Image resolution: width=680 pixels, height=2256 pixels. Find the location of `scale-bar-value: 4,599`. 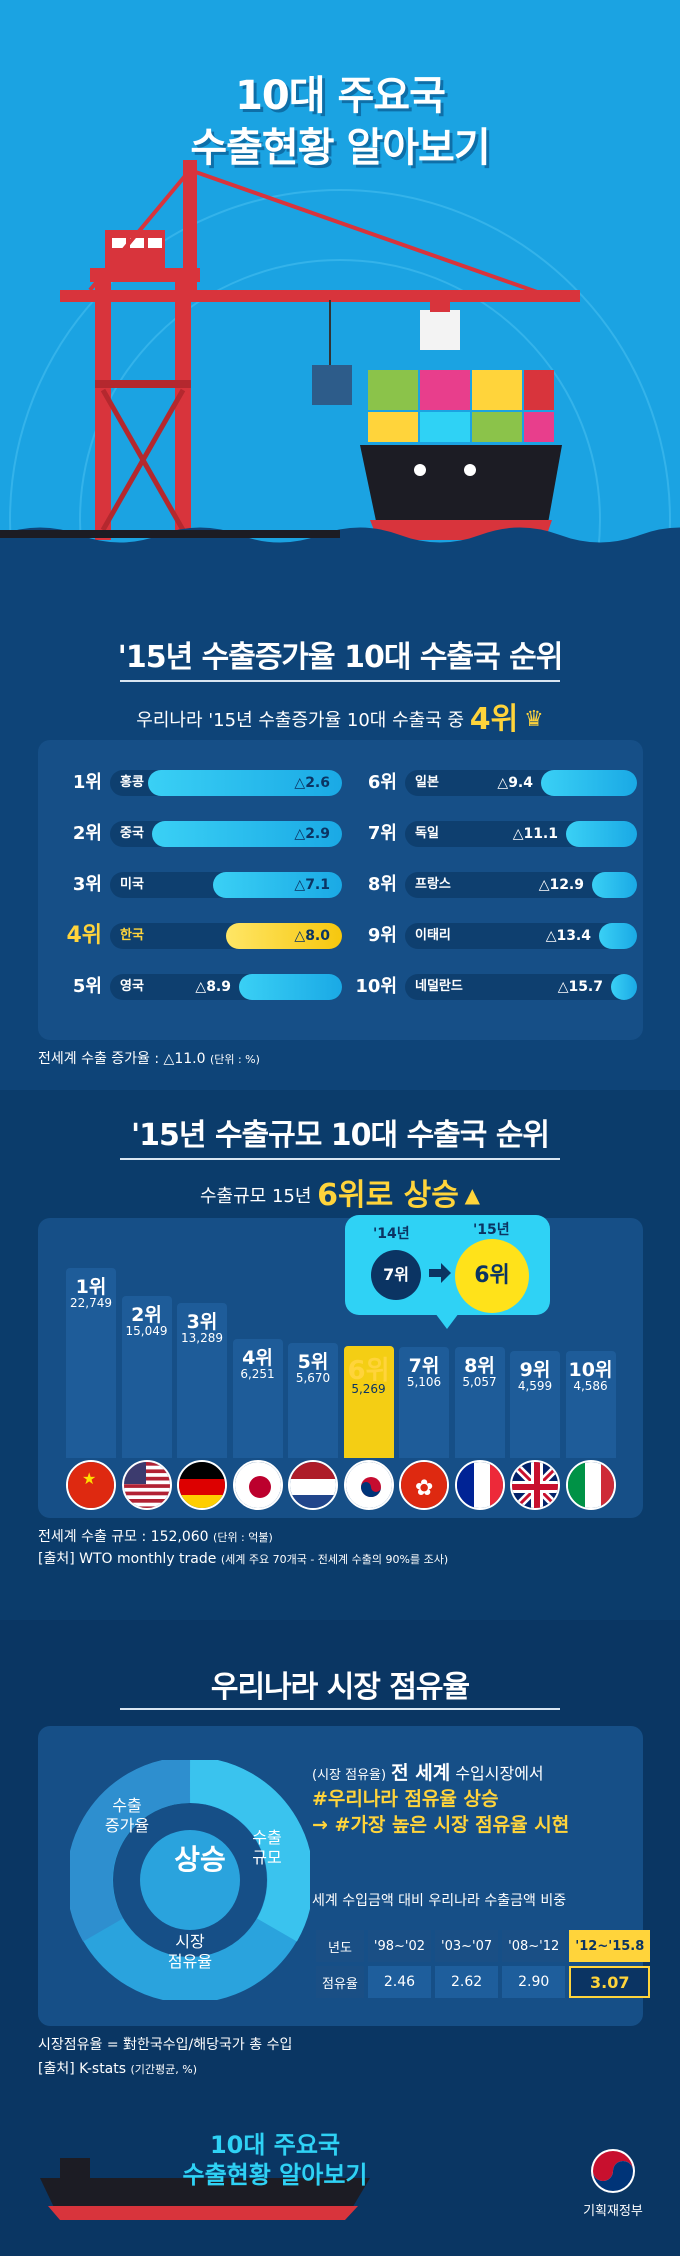

scale-bar-value: 4,599 is located at coordinates (535, 1386).